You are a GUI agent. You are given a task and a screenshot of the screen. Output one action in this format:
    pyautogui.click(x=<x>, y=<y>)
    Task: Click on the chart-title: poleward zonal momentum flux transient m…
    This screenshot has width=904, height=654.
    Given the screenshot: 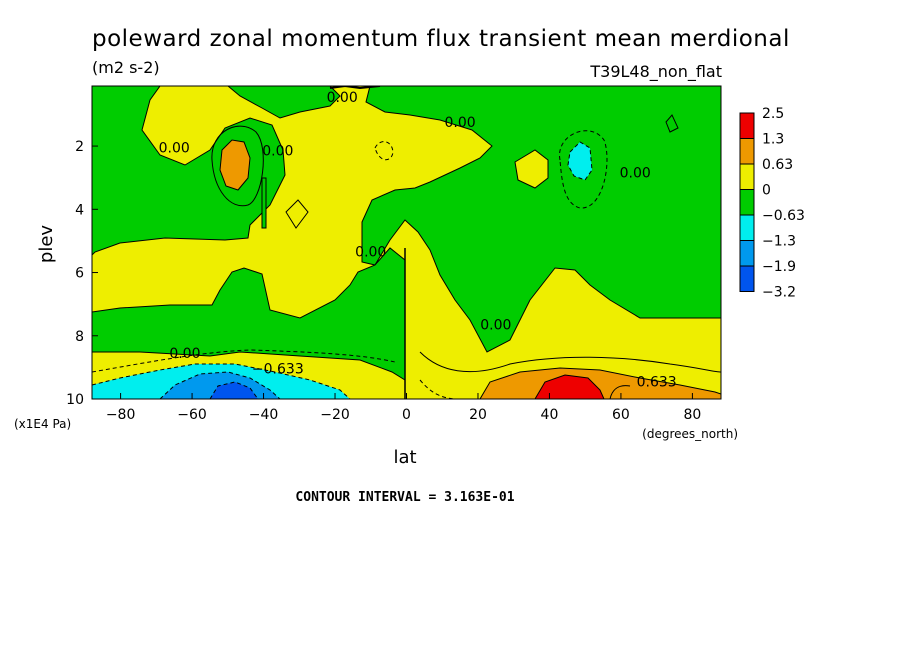 What is the action you would take?
    pyautogui.click(x=441, y=39)
    